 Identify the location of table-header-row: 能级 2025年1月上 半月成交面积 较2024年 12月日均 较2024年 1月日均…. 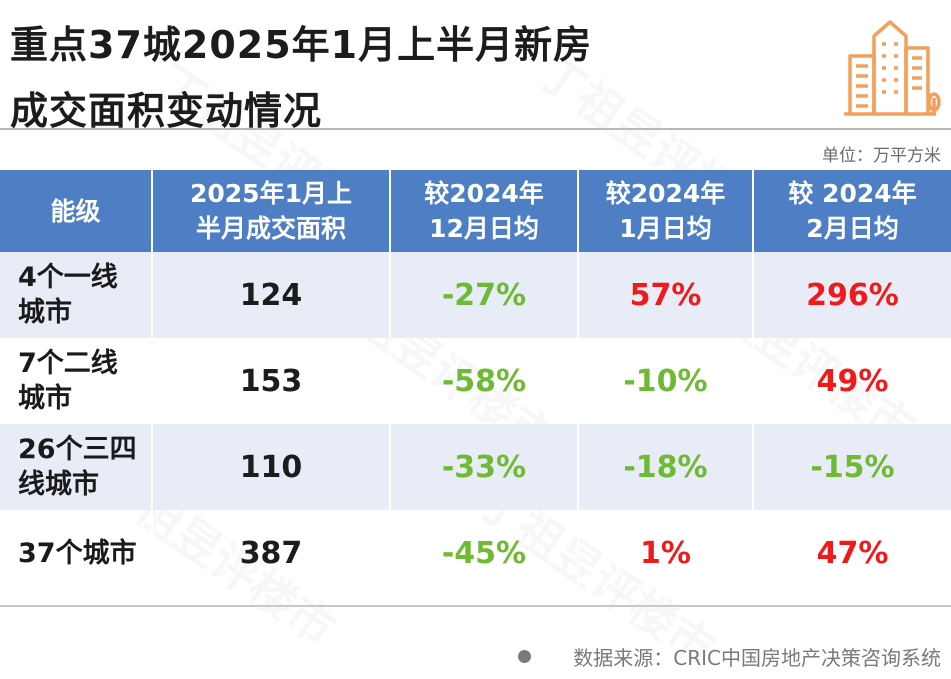
(475, 211).